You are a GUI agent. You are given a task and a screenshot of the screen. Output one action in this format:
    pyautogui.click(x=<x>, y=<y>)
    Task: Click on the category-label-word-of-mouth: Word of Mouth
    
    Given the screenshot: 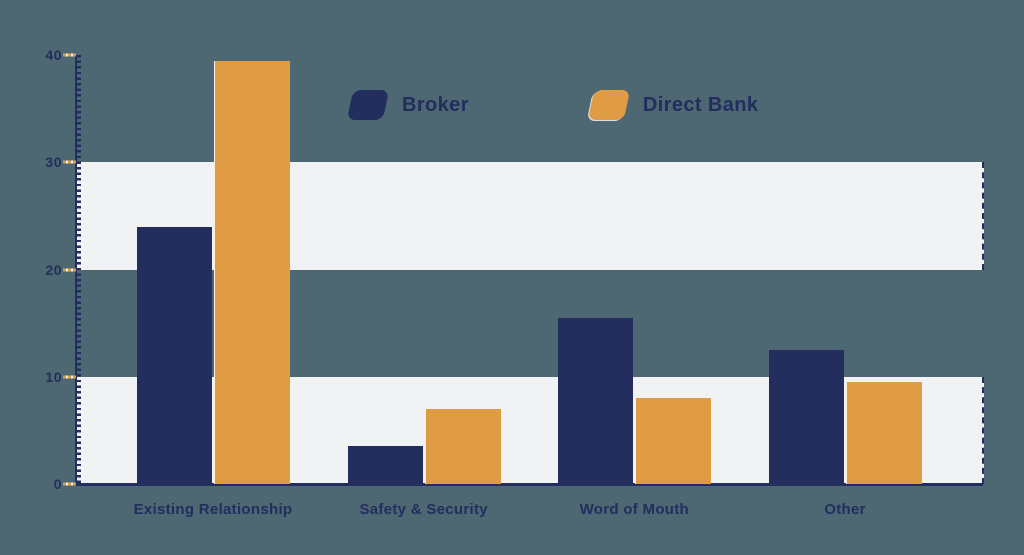 What is the action you would take?
    pyautogui.click(x=634, y=509)
    